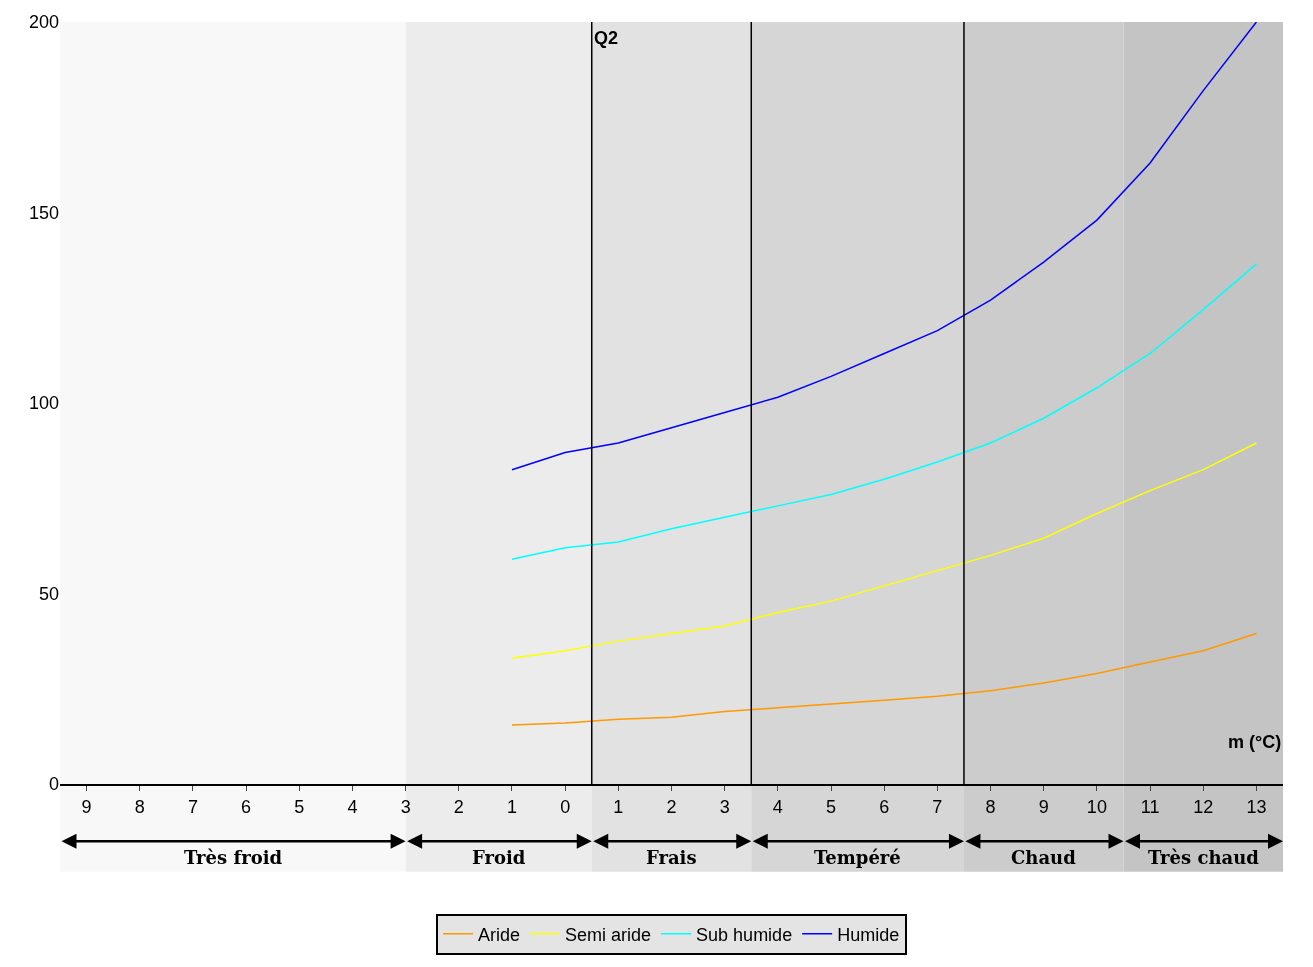 Image resolution: width=1313 pixels, height=967 pixels. Describe the element at coordinates (43, 212) in the screenshot. I see `y-tick-label: 150` at that location.